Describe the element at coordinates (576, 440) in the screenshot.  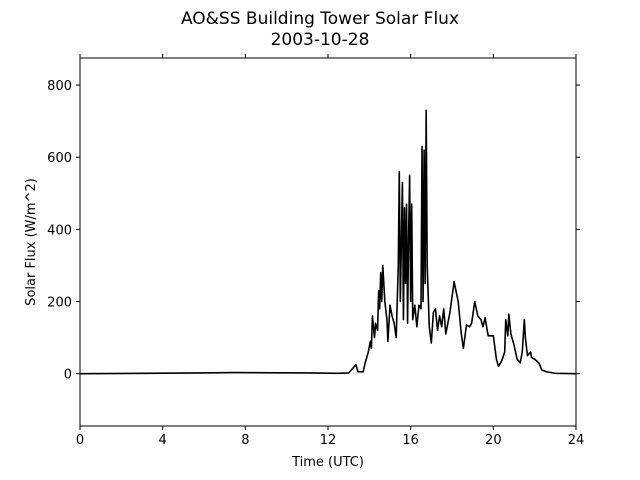
I see `x-tick-label: 24` at that location.